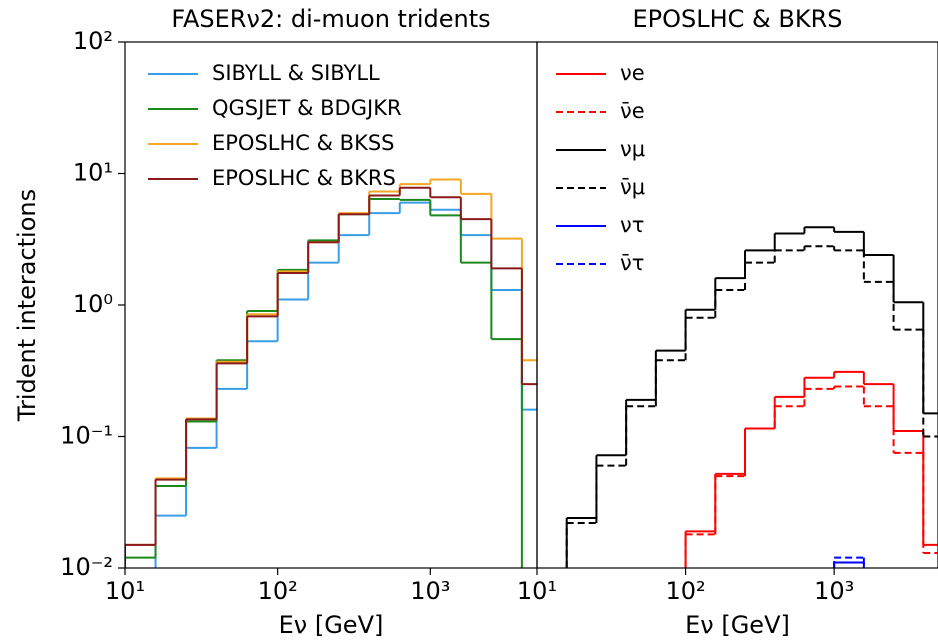 This screenshot has height=641, width=938. Describe the element at coordinates (86, 436) in the screenshot. I see `y-tick-label: 10⁻¹` at that location.